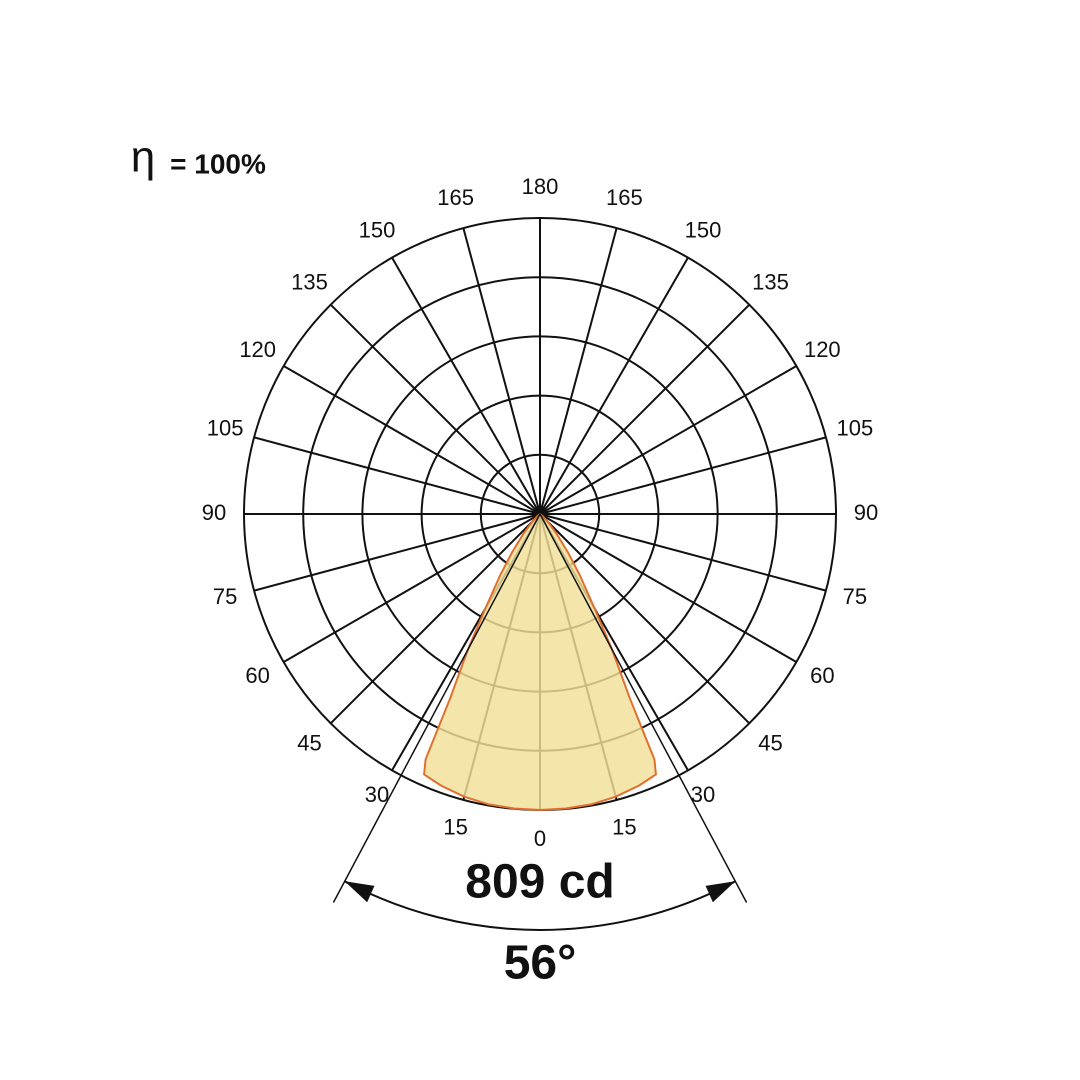 The width and height of the screenshot is (1080, 1080). Describe the element at coordinates (218, 163) in the screenshot. I see `efficiency: = 100%` at that location.